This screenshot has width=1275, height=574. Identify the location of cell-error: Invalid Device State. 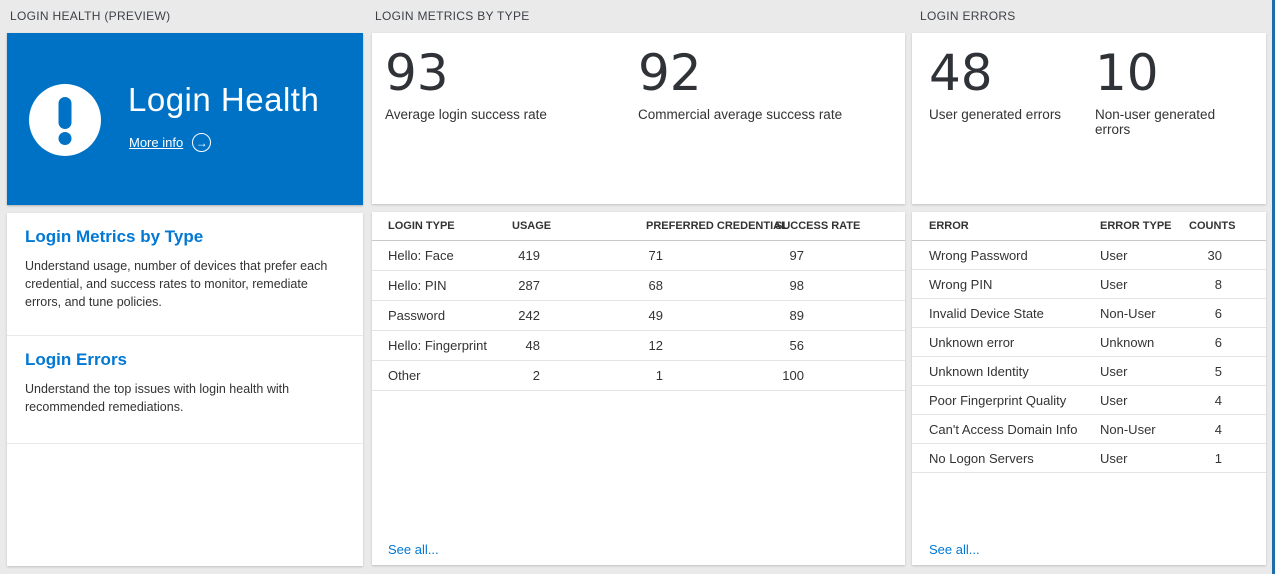
(986, 313).